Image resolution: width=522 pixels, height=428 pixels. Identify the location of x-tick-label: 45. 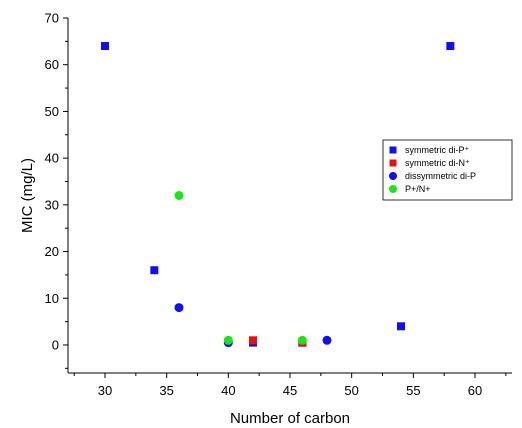
(290, 390).